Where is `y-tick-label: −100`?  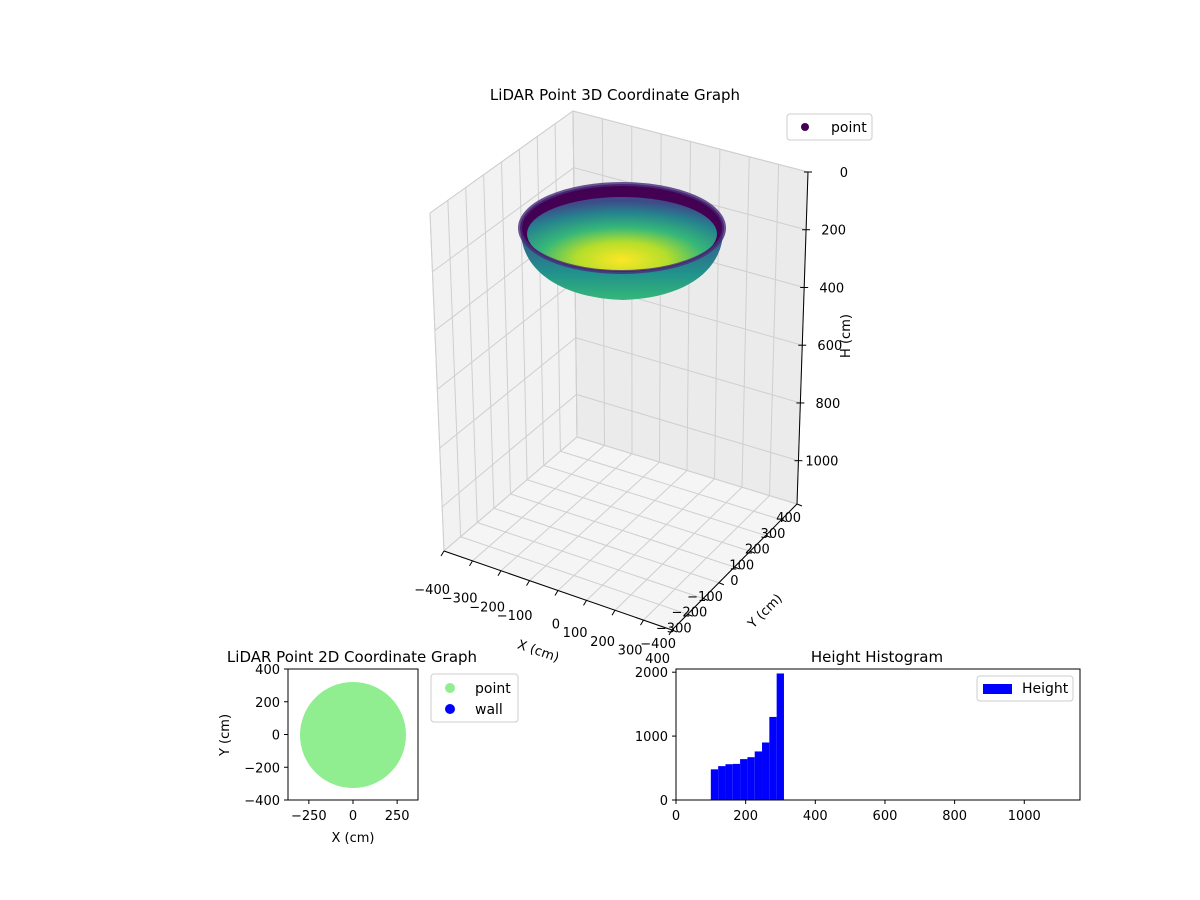 y-tick-label: −100 is located at coordinates (705, 597).